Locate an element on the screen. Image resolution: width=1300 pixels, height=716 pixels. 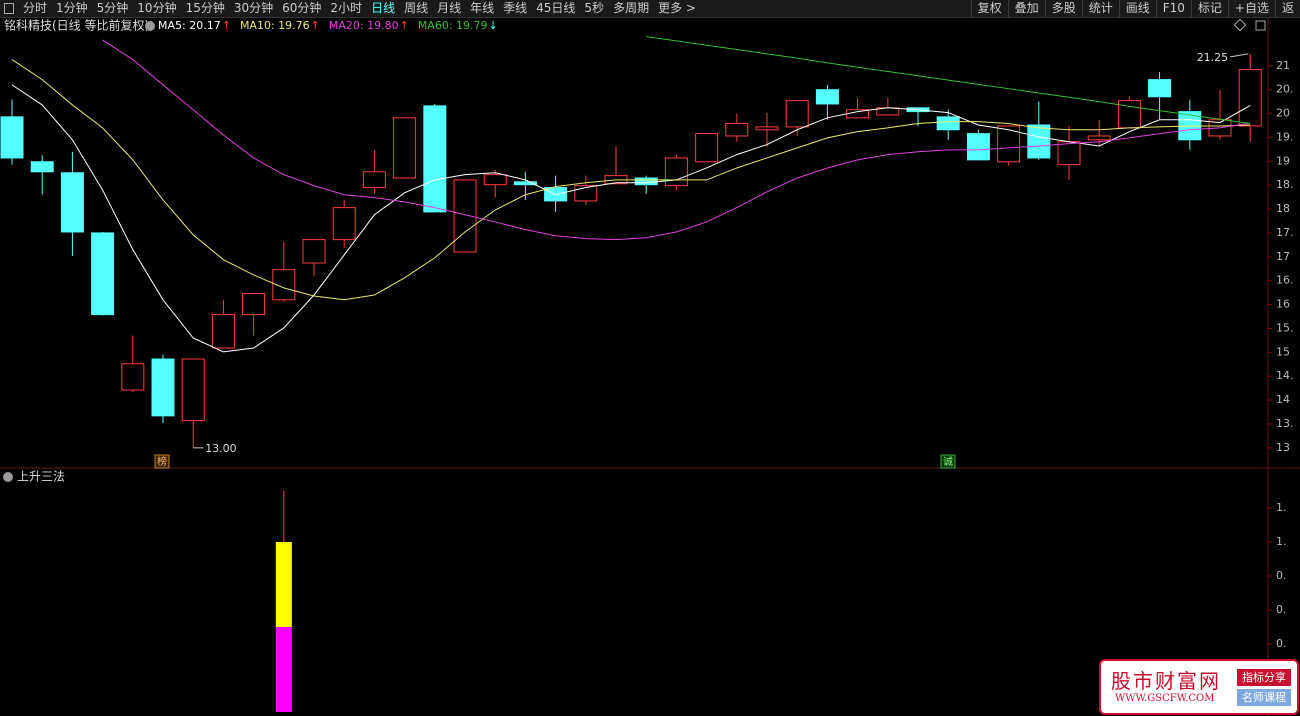
y-tick-label: 18. is located at coordinates (1285, 184).